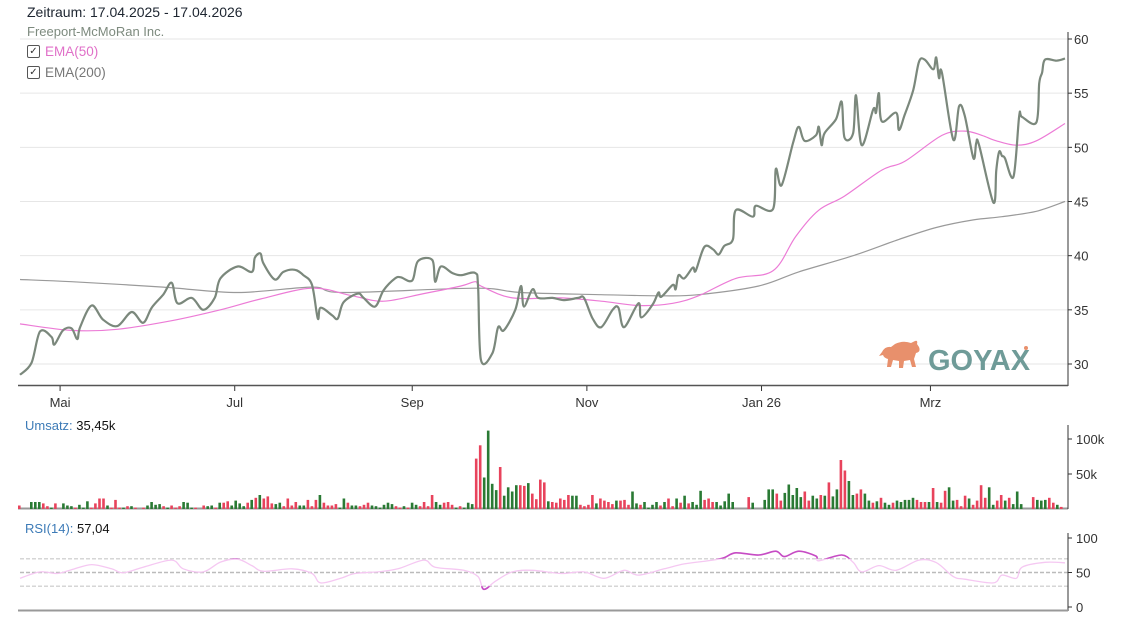 This screenshot has width=1140, height=617. Describe the element at coordinates (1081, 147) in the screenshot. I see `y-tick-label: 50` at that location.